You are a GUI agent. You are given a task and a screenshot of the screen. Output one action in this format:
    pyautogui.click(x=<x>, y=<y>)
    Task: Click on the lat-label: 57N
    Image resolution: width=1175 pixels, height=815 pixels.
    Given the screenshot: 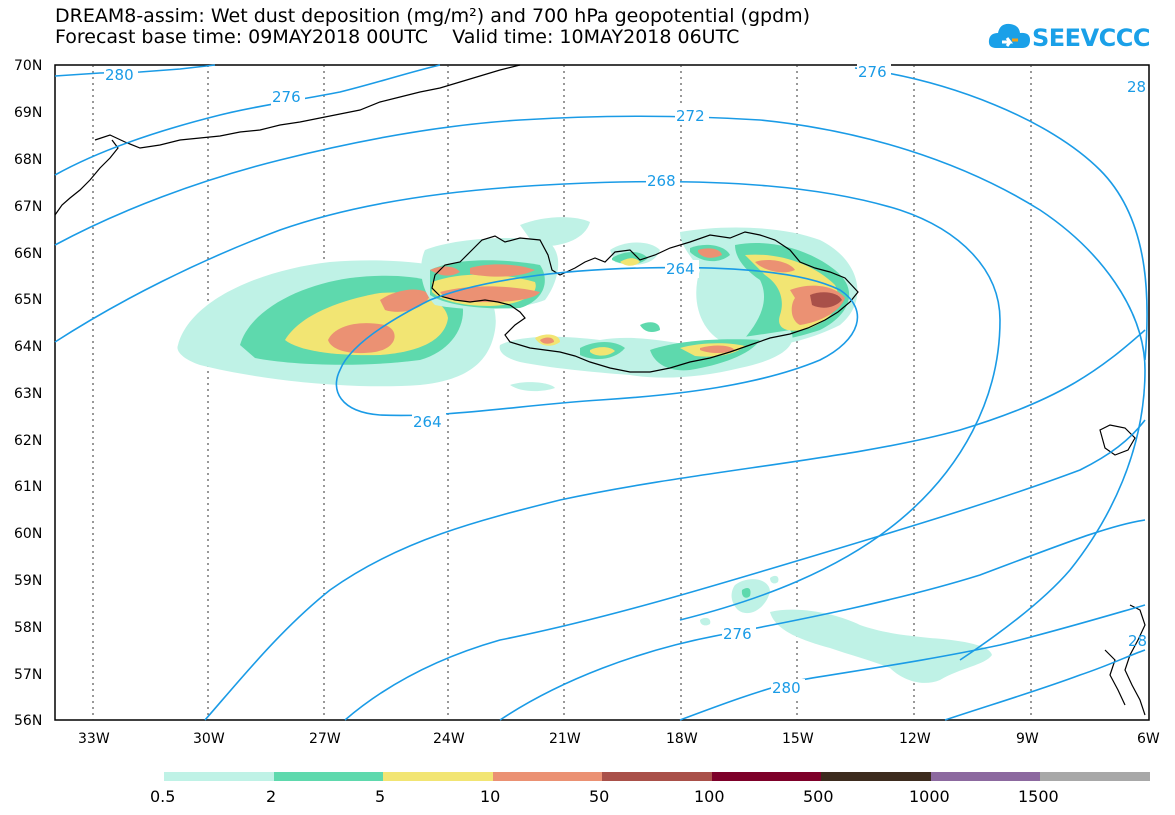 What is the action you would take?
    pyautogui.click(x=28, y=675)
    